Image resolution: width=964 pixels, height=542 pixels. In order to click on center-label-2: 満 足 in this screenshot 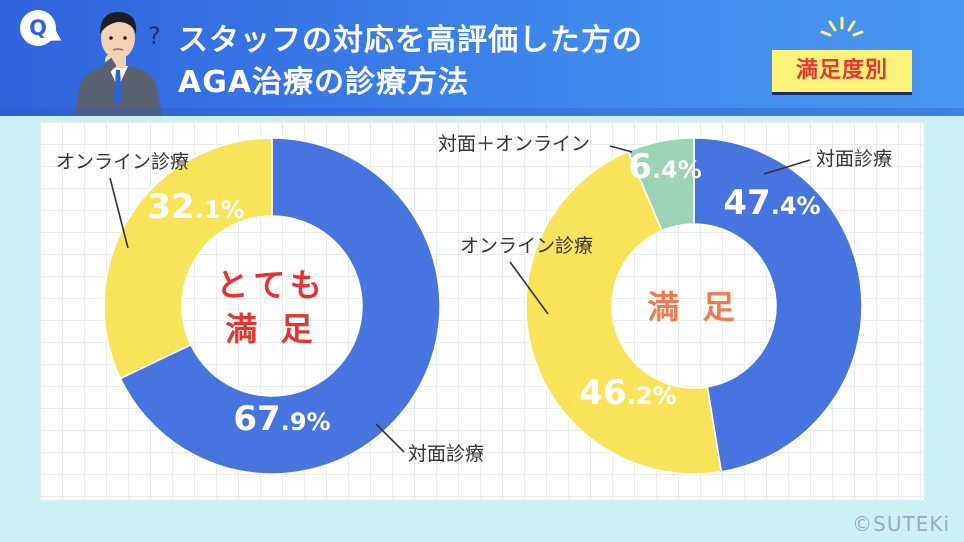, I will do `click(271, 329)`.